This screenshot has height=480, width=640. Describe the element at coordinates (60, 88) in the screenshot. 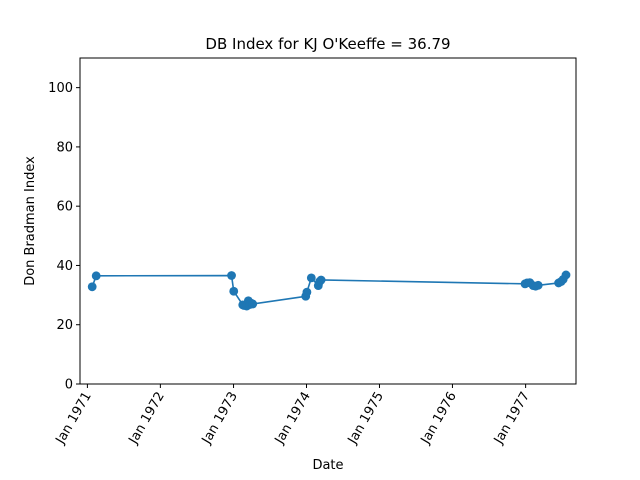

I see `y-tick-label: 100` at that location.